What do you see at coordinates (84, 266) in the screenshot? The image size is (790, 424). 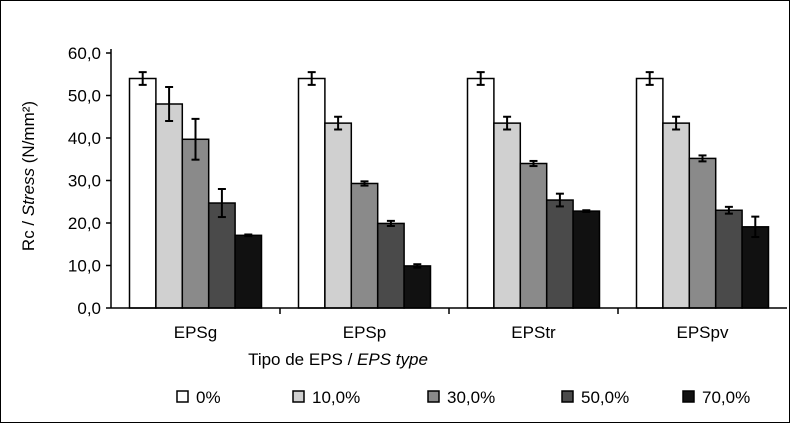 I see `y-tick-label-1: 10,0` at bounding box center [84, 266].